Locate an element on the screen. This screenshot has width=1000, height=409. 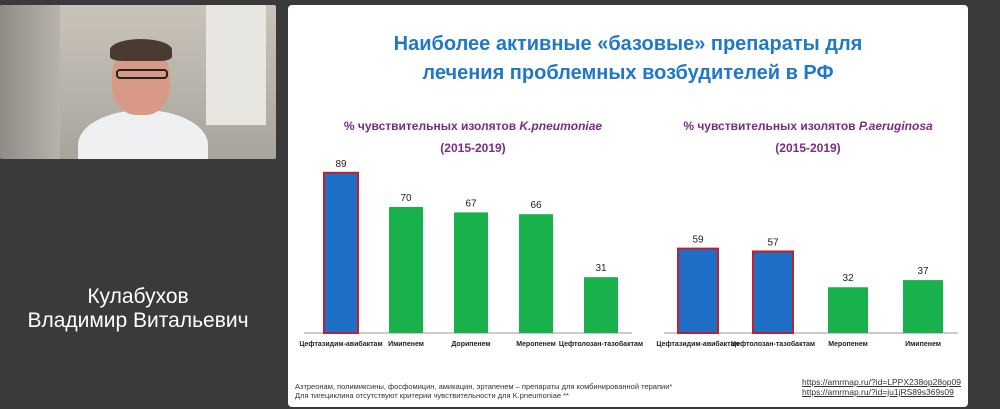
chart-1-value-label-2: 70 is located at coordinates (406, 198).